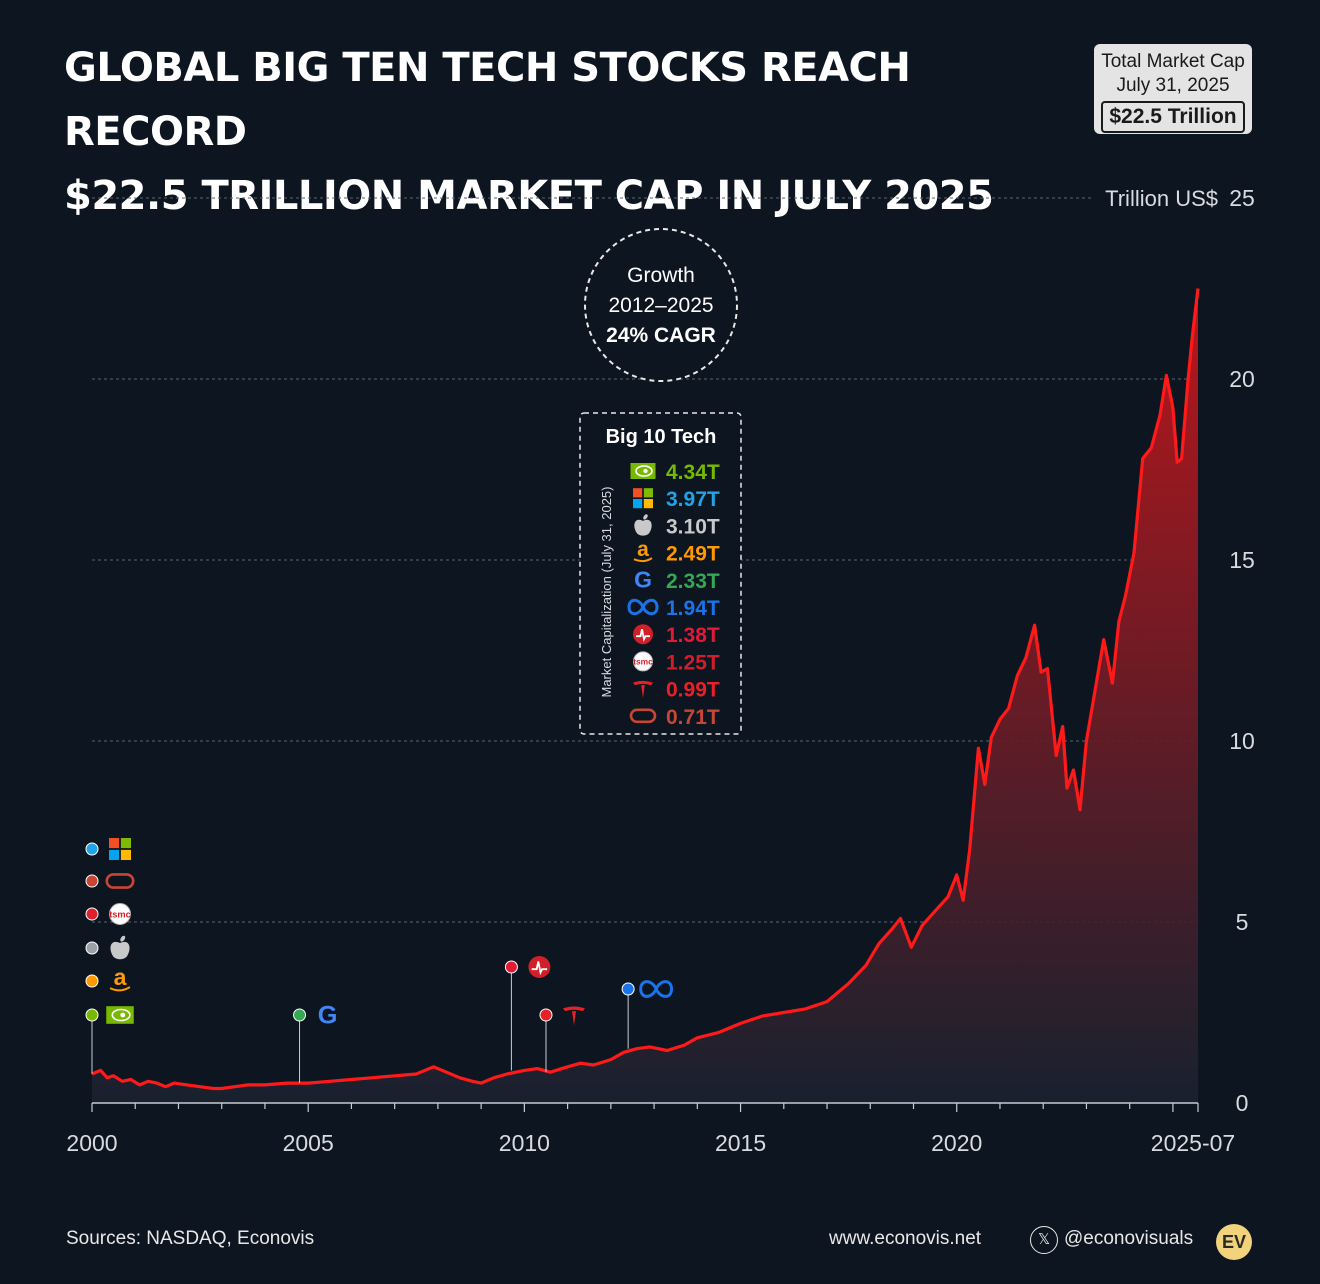 Image resolution: width=1320 pixels, height=1284 pixels. I want to click on y-tick-label: 25, so click(1242, 198).